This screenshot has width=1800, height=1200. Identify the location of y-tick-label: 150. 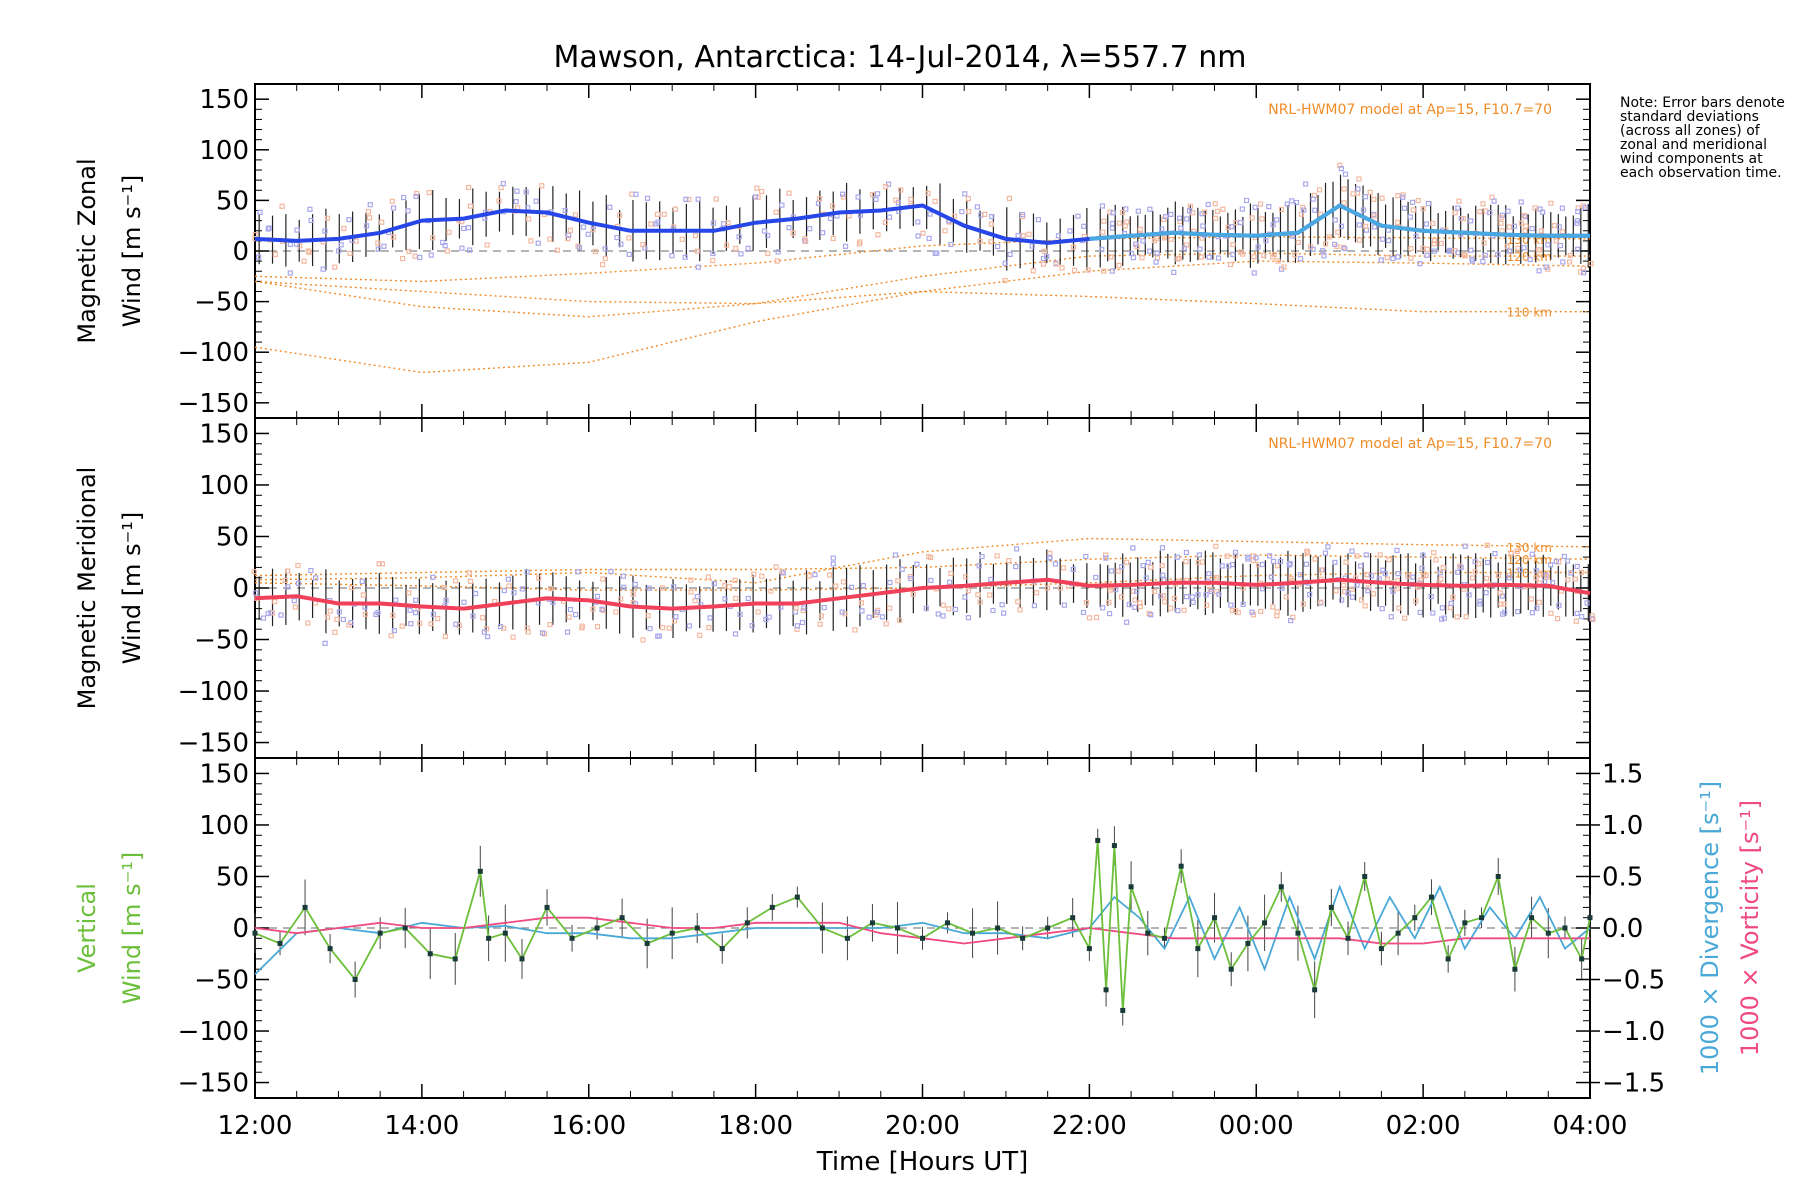
(224, 434).